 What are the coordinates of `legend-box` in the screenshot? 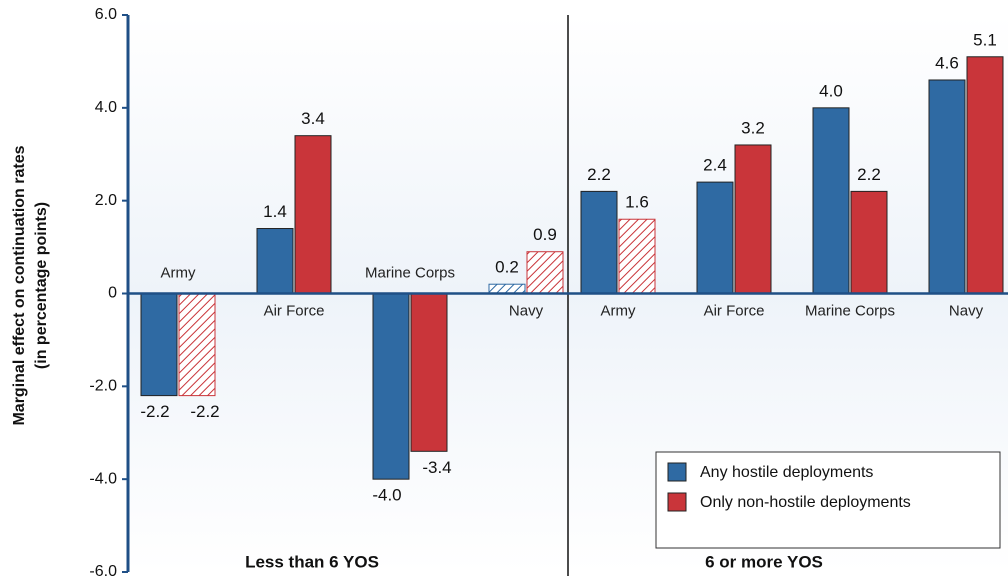 It's located at (828, 500).